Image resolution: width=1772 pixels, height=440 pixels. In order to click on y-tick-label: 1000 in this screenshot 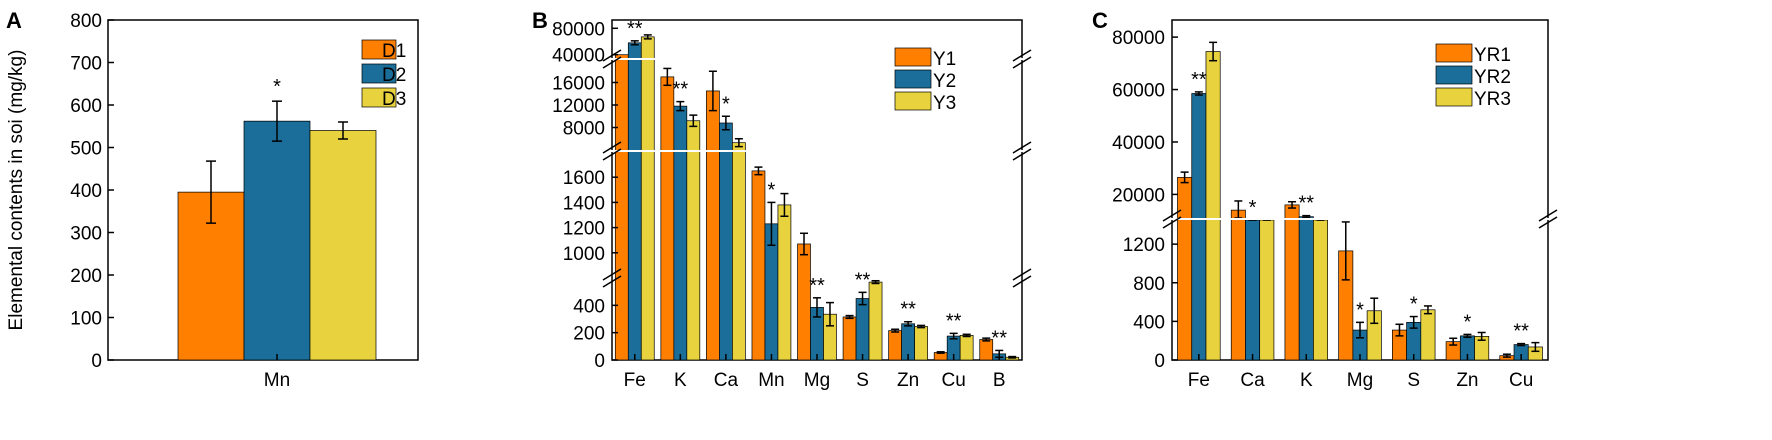, I will do `click(584, 254)`.